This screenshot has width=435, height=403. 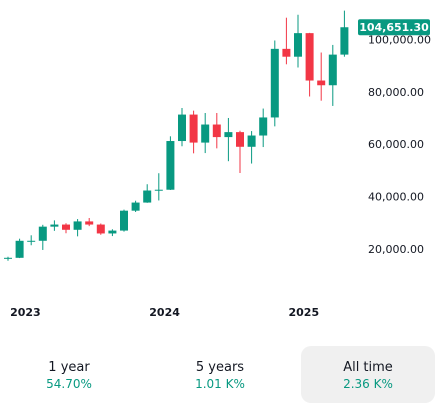 I want to click on range-5-years: 5 years 1.01 K%, so click(x=220, y=374).